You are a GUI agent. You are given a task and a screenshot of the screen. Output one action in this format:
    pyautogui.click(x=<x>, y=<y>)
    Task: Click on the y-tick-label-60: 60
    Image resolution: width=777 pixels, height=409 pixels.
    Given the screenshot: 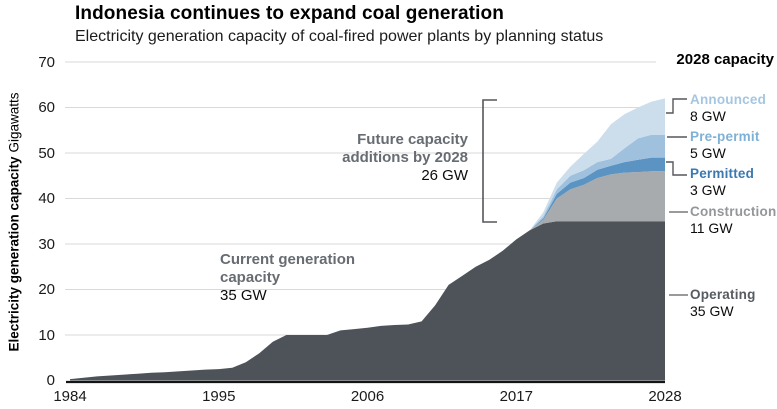 What is the action you would take?
    pyautogui.click(x=46, y=107)
    